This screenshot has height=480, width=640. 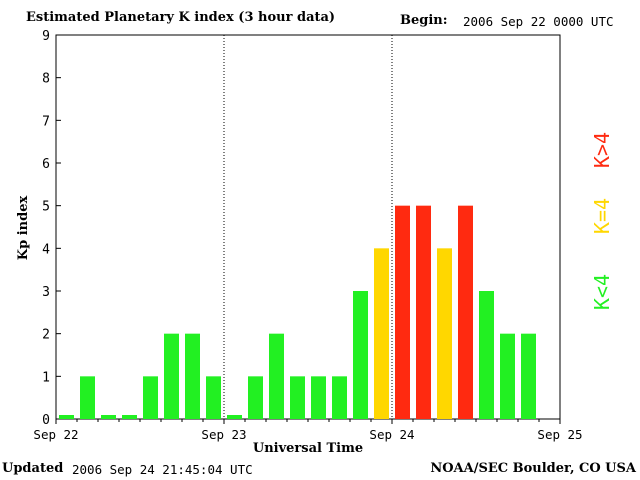 I want to click on y-tick-label: 9, so click(x=46, y=36).